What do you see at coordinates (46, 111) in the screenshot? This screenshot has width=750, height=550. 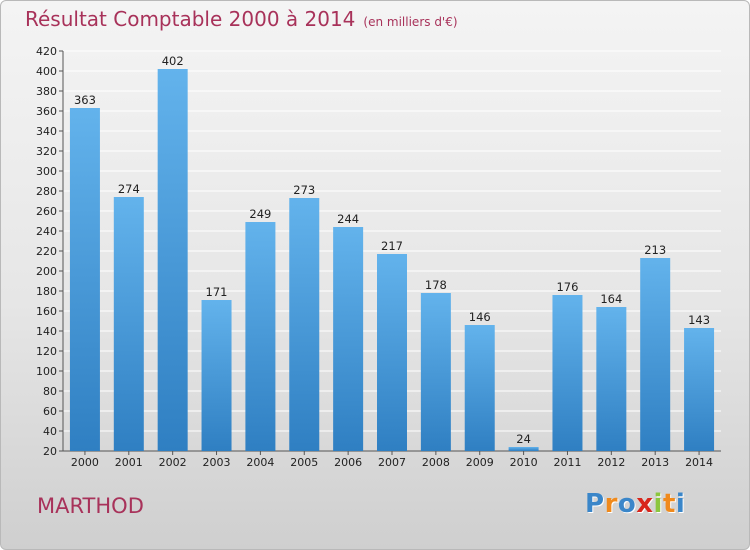 I see `y-tick-label: 360` at bounding box center [46, 111].